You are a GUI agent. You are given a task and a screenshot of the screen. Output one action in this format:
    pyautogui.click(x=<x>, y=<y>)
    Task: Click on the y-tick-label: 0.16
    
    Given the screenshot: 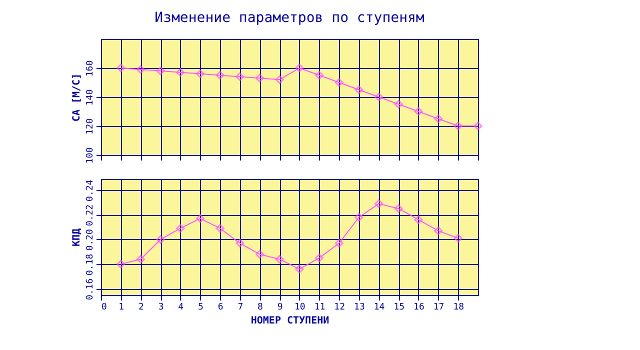 What is the action you would take?
    pyautogui.click(x=91, y=289)
    